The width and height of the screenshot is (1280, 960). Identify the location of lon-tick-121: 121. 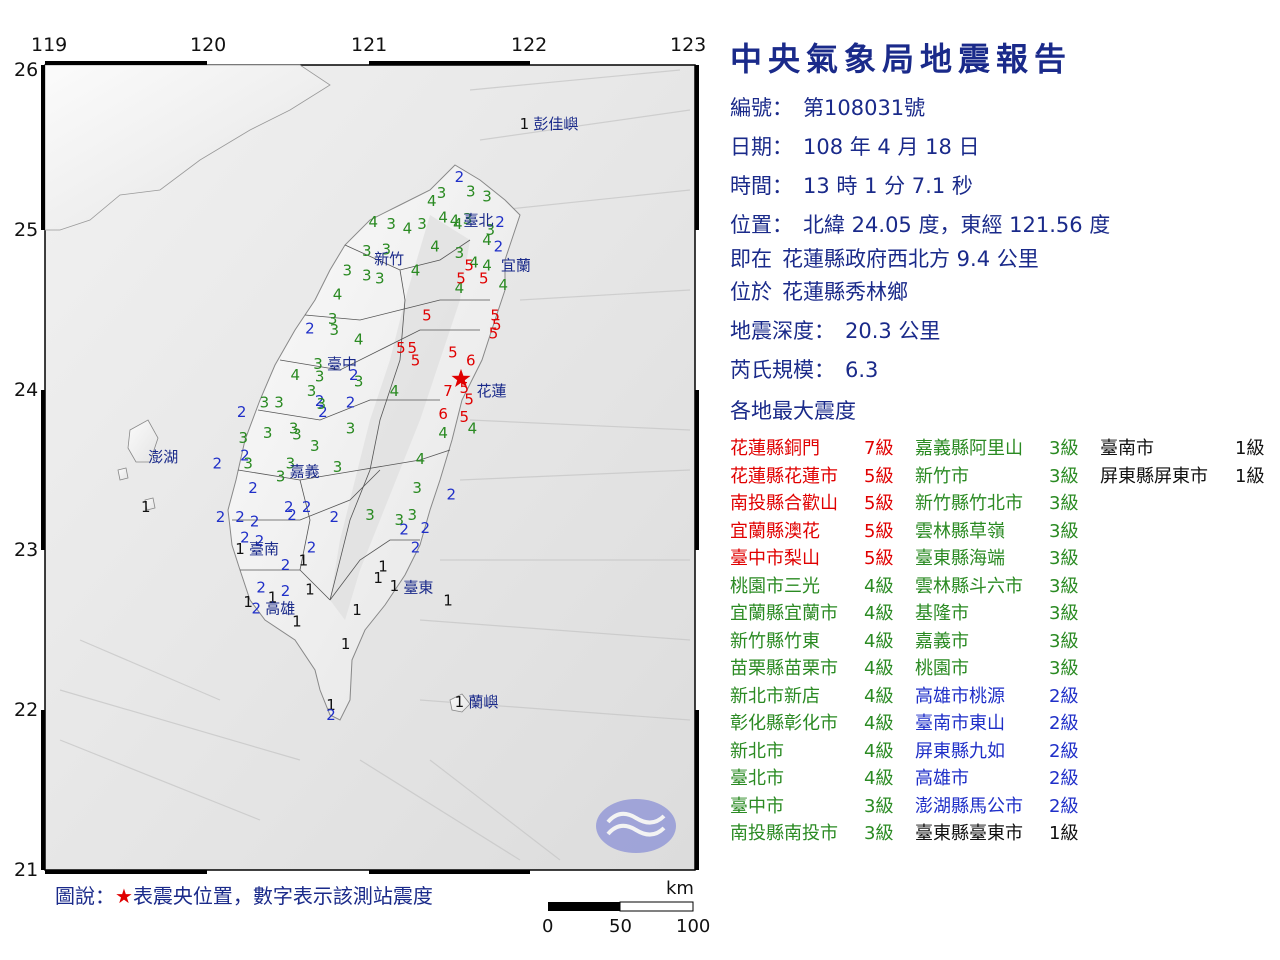
(369, 45).